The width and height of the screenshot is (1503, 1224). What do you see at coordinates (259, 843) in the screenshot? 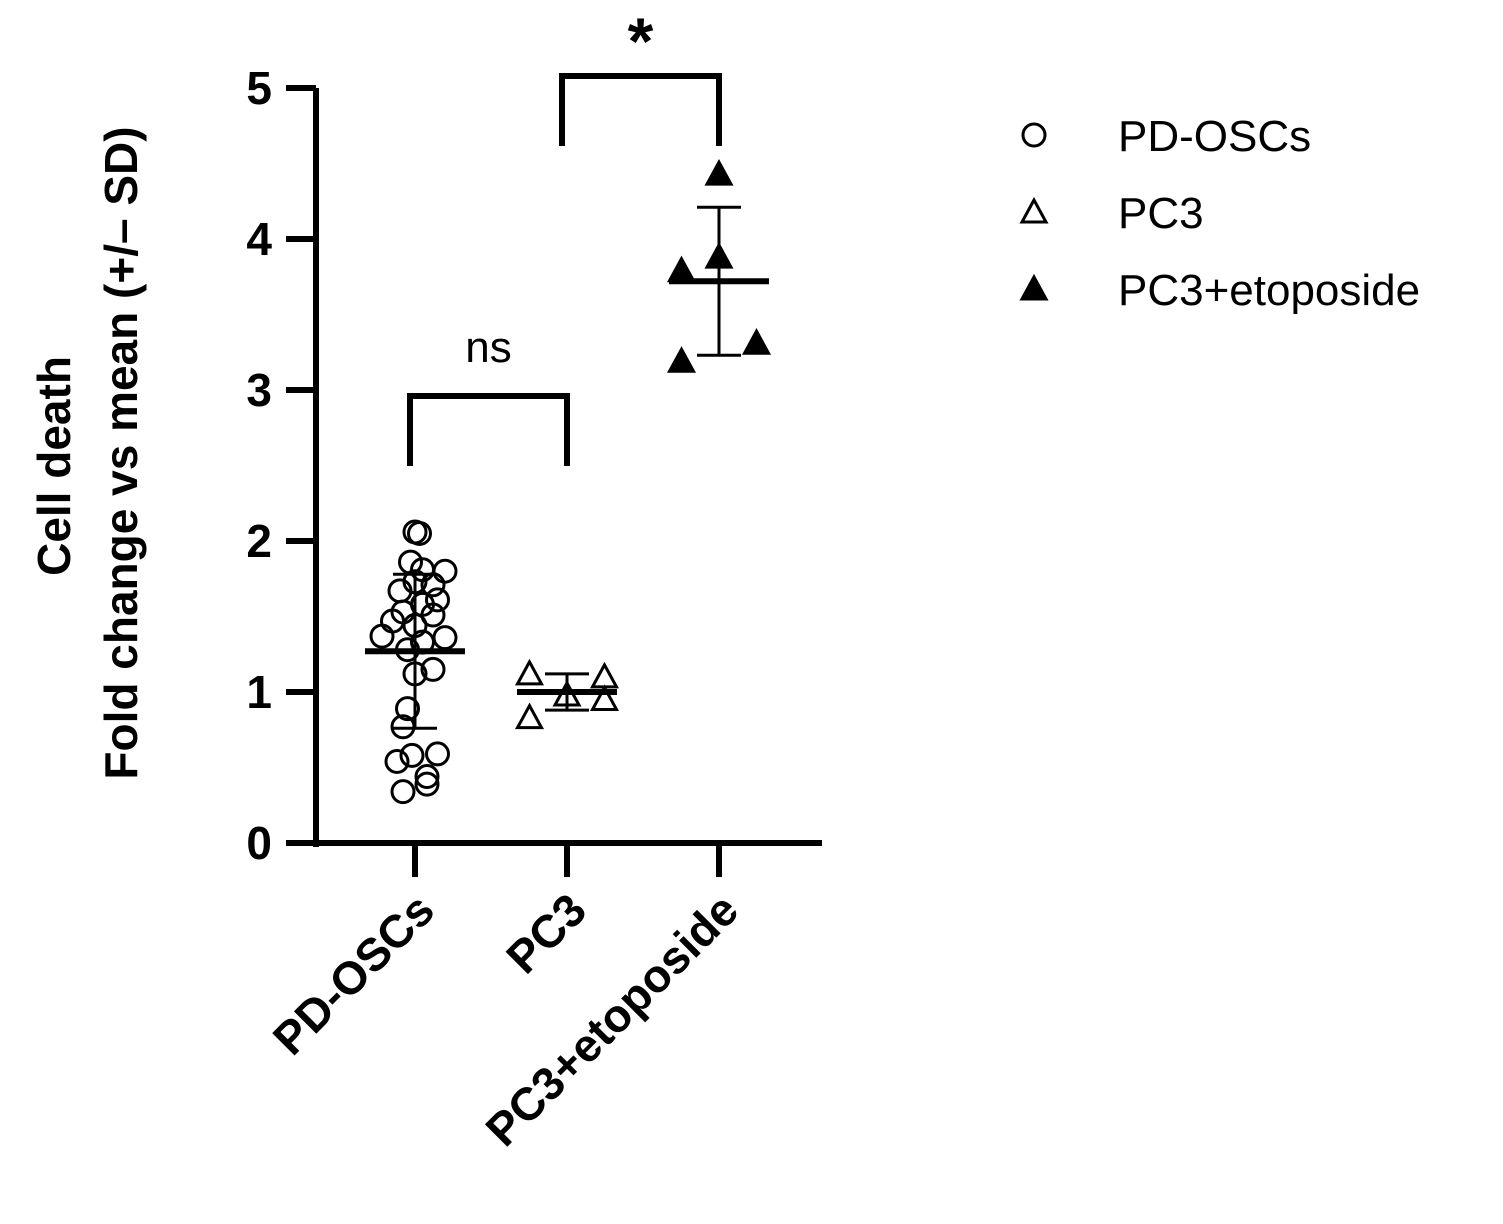
I see `y-tick-label: 0` at bounding box center [259, 843].